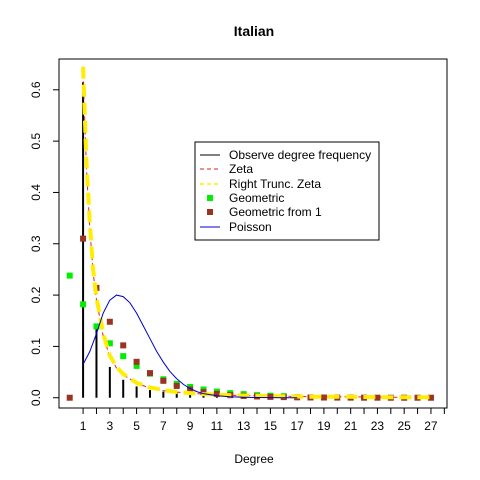 This screenshot has width=480, height=480. I want to click on legend-label-observed: Observe degree frequency, so click(300, 155).